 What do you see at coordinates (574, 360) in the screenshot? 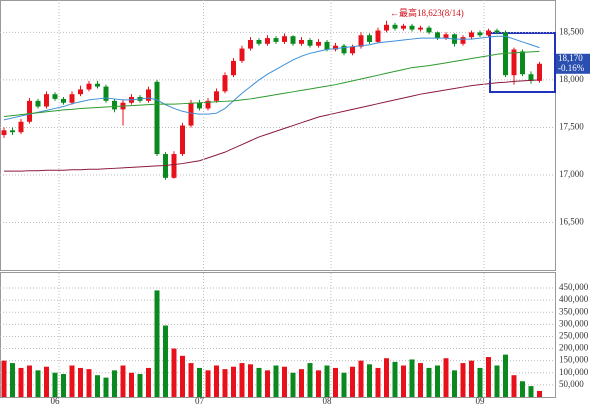
I see `y-tick-label: 150,000` at bounding box center [574, 360].